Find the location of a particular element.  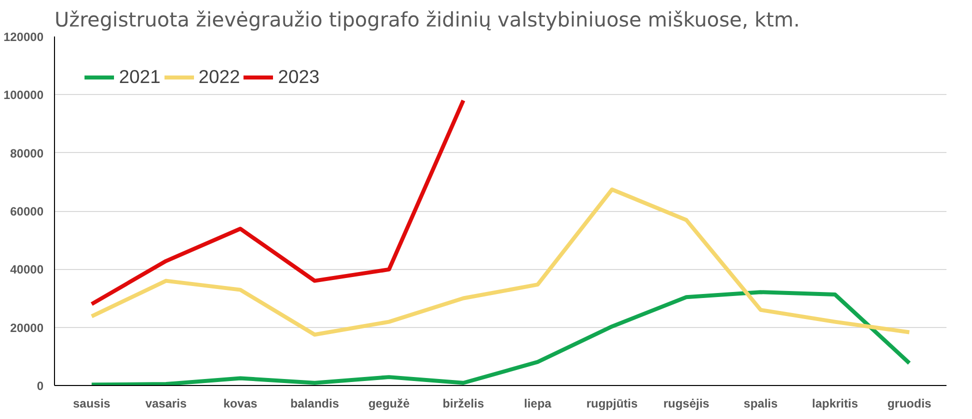

x-tick-label: birželis is located at coordinates (463, 403).